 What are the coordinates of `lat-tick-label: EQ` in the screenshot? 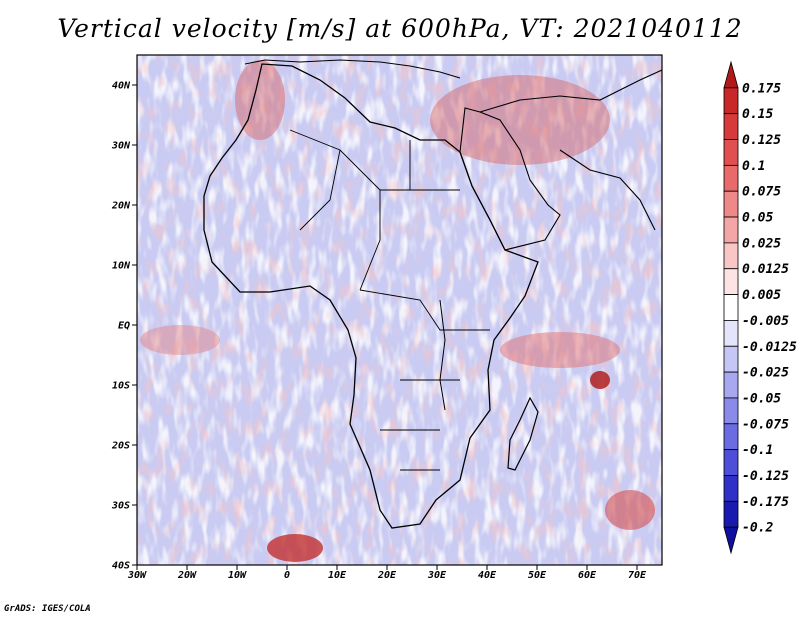 It's located at (124, 326).